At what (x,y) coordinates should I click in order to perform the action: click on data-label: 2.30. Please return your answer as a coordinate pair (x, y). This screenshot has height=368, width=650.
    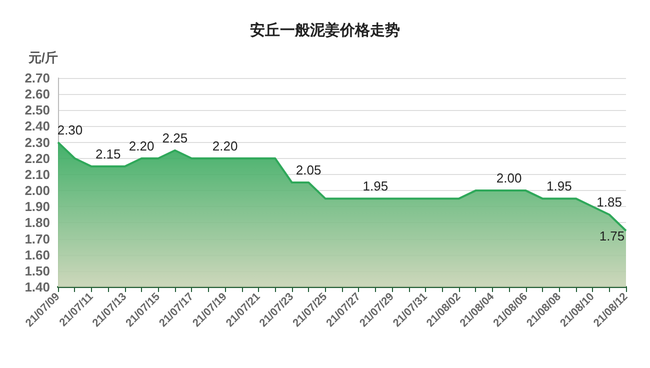
    Looking at the image, I should click on (70, 130).